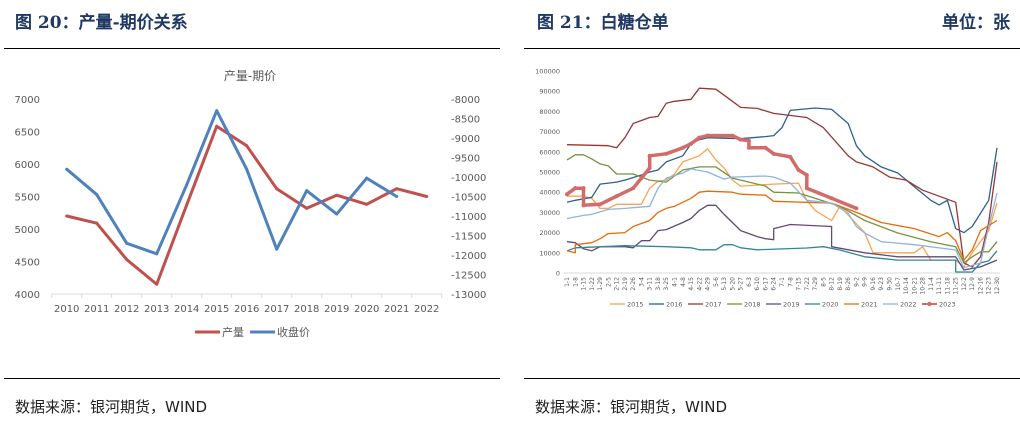 The image size is (1020, 426). I want to click on x-tick-label: 3-11, so click(650, 284).